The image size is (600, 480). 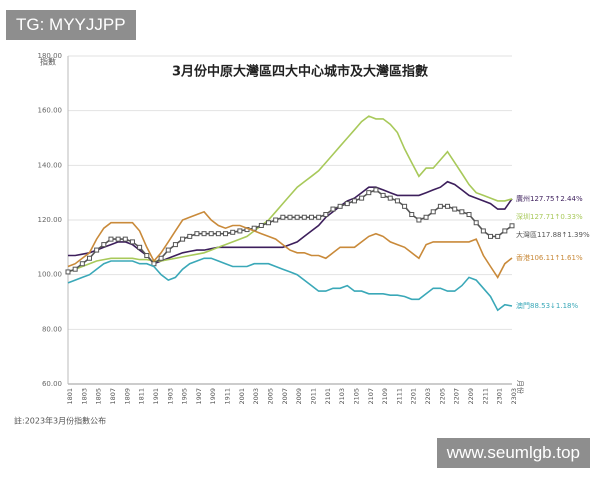 I want to click on y-tick-label: 160.00, so click(x=50, y=111).